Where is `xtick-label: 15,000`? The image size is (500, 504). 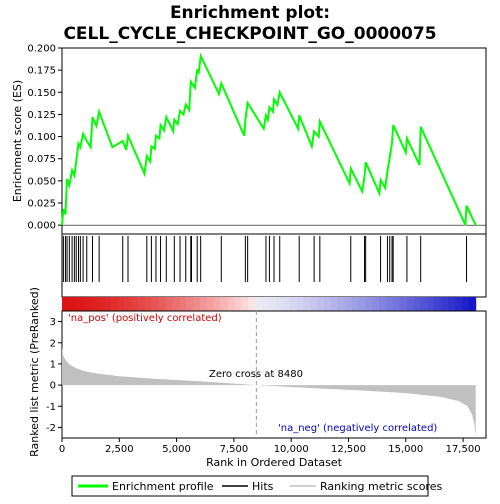 xtick-label: 15,000 is located at coordinates (405, 449).